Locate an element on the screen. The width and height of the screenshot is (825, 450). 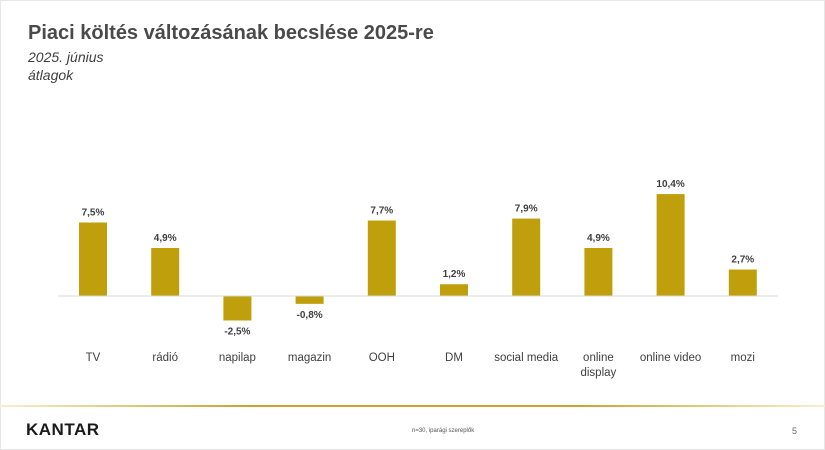
category-label-5: DM is located at coordinates (454, 358).